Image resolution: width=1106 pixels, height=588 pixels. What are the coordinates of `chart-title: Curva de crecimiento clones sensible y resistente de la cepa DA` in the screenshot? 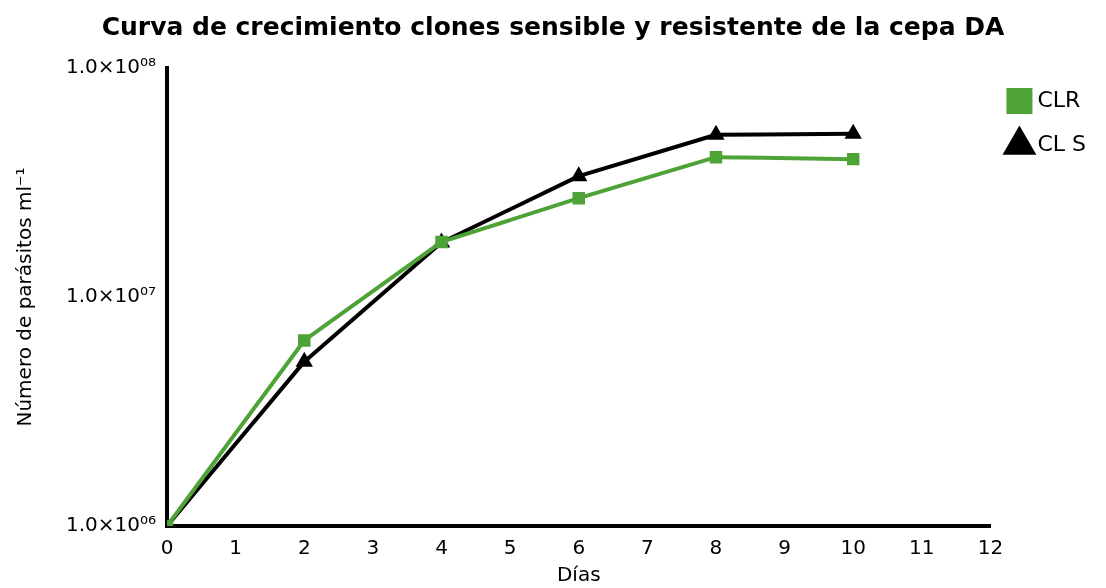 It's located at (553, 26).